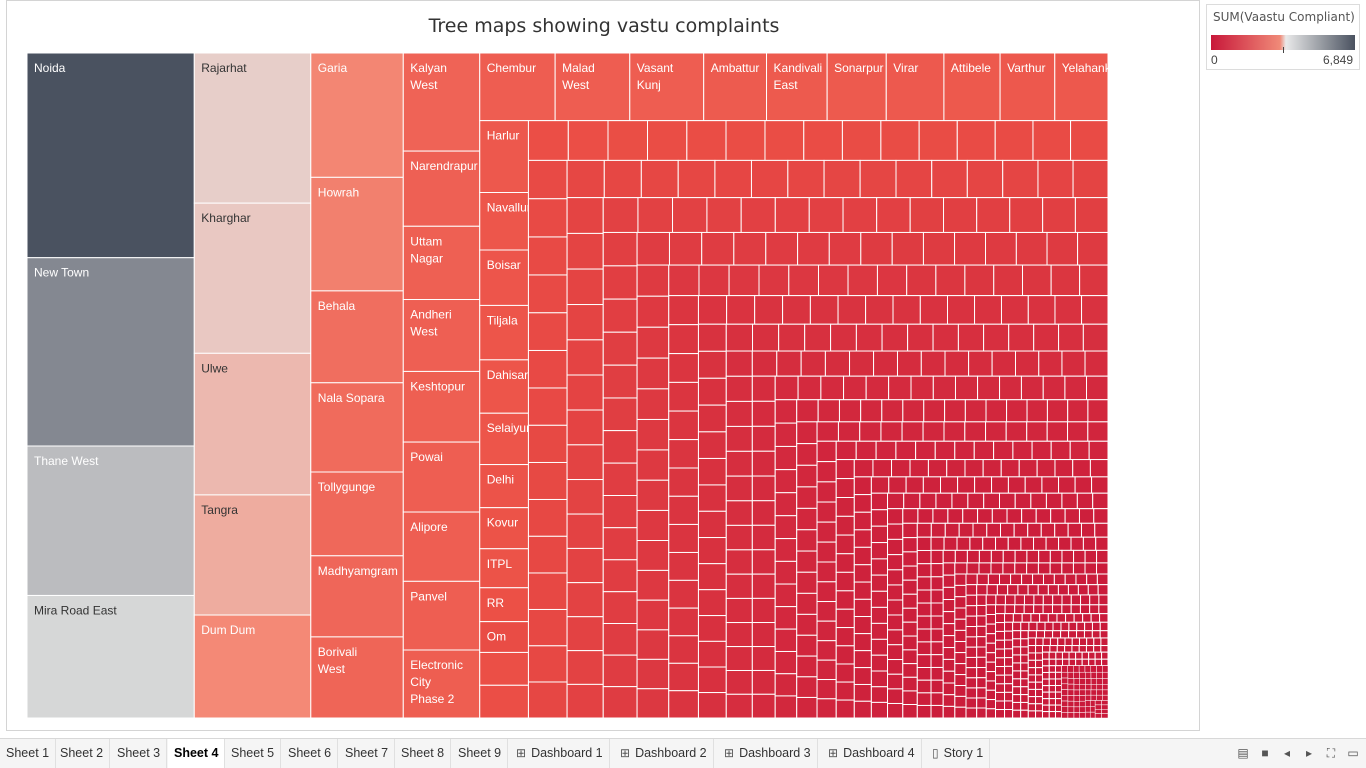 This screenshot has height=768, width=1366. Describe the element at coordinates (664, 753) in the screenshot. I see `tab-dashboard-2: ⊞ Dashboard 2` at that location.